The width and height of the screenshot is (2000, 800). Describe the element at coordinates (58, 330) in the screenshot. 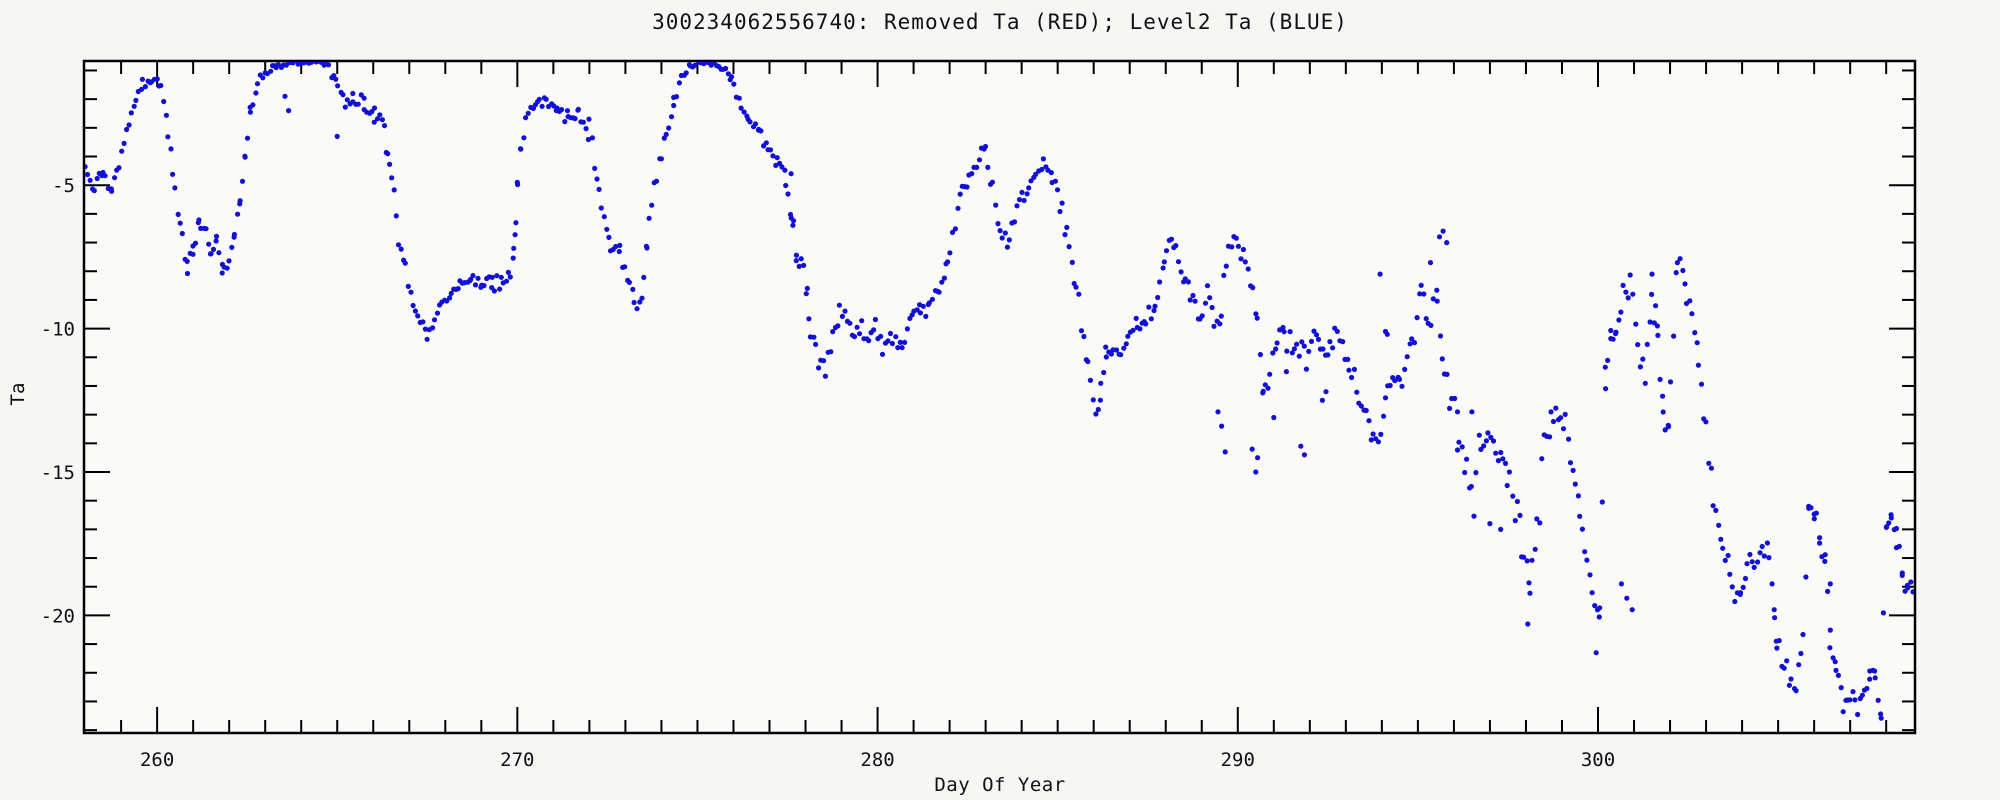

I see `y-tick-label: -10` at that location.